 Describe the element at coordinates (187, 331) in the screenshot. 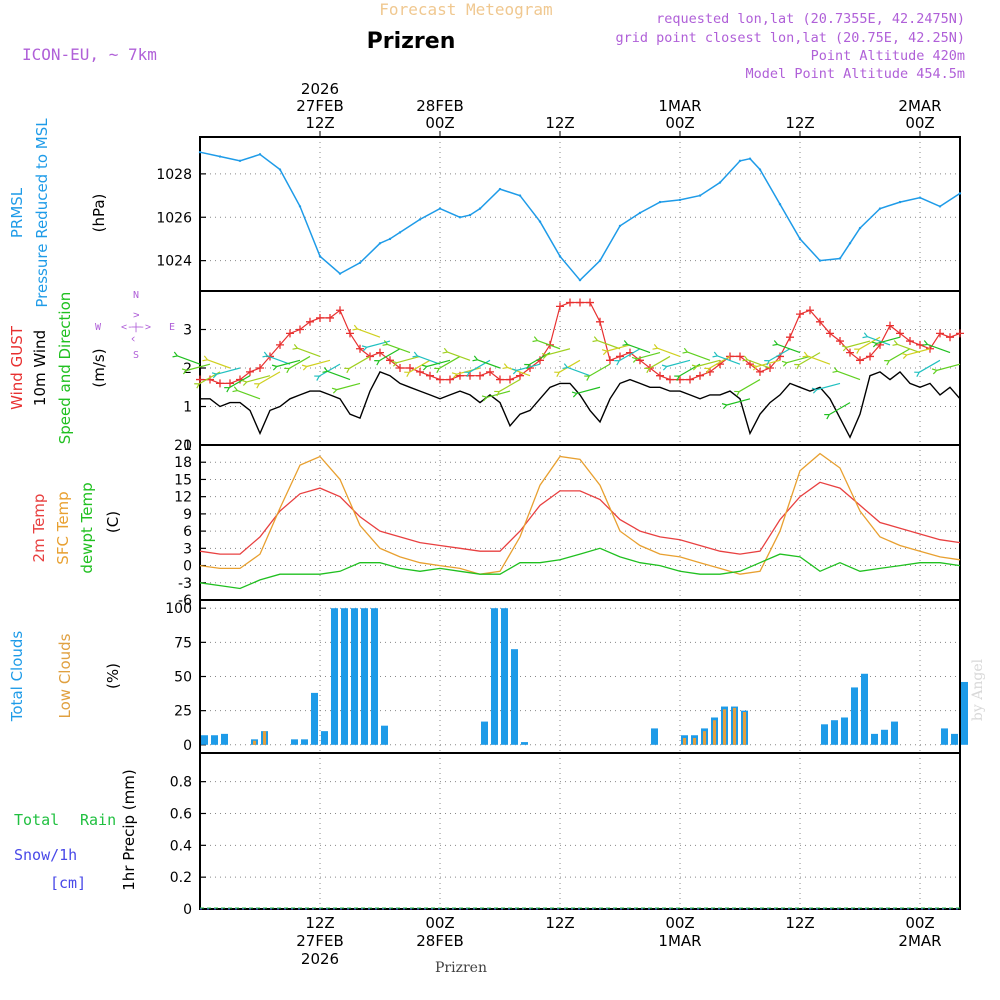

I see `ytick-label-wind: 3` at that location.